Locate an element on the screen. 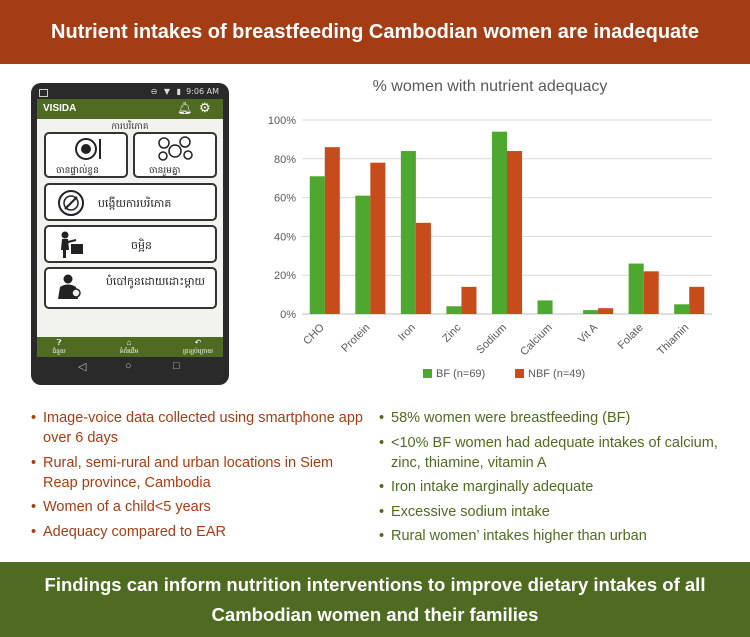 The width and height of the screenshot is (750, 637). bell-icon: 🔔︎ is located at coordinates (185, 108).